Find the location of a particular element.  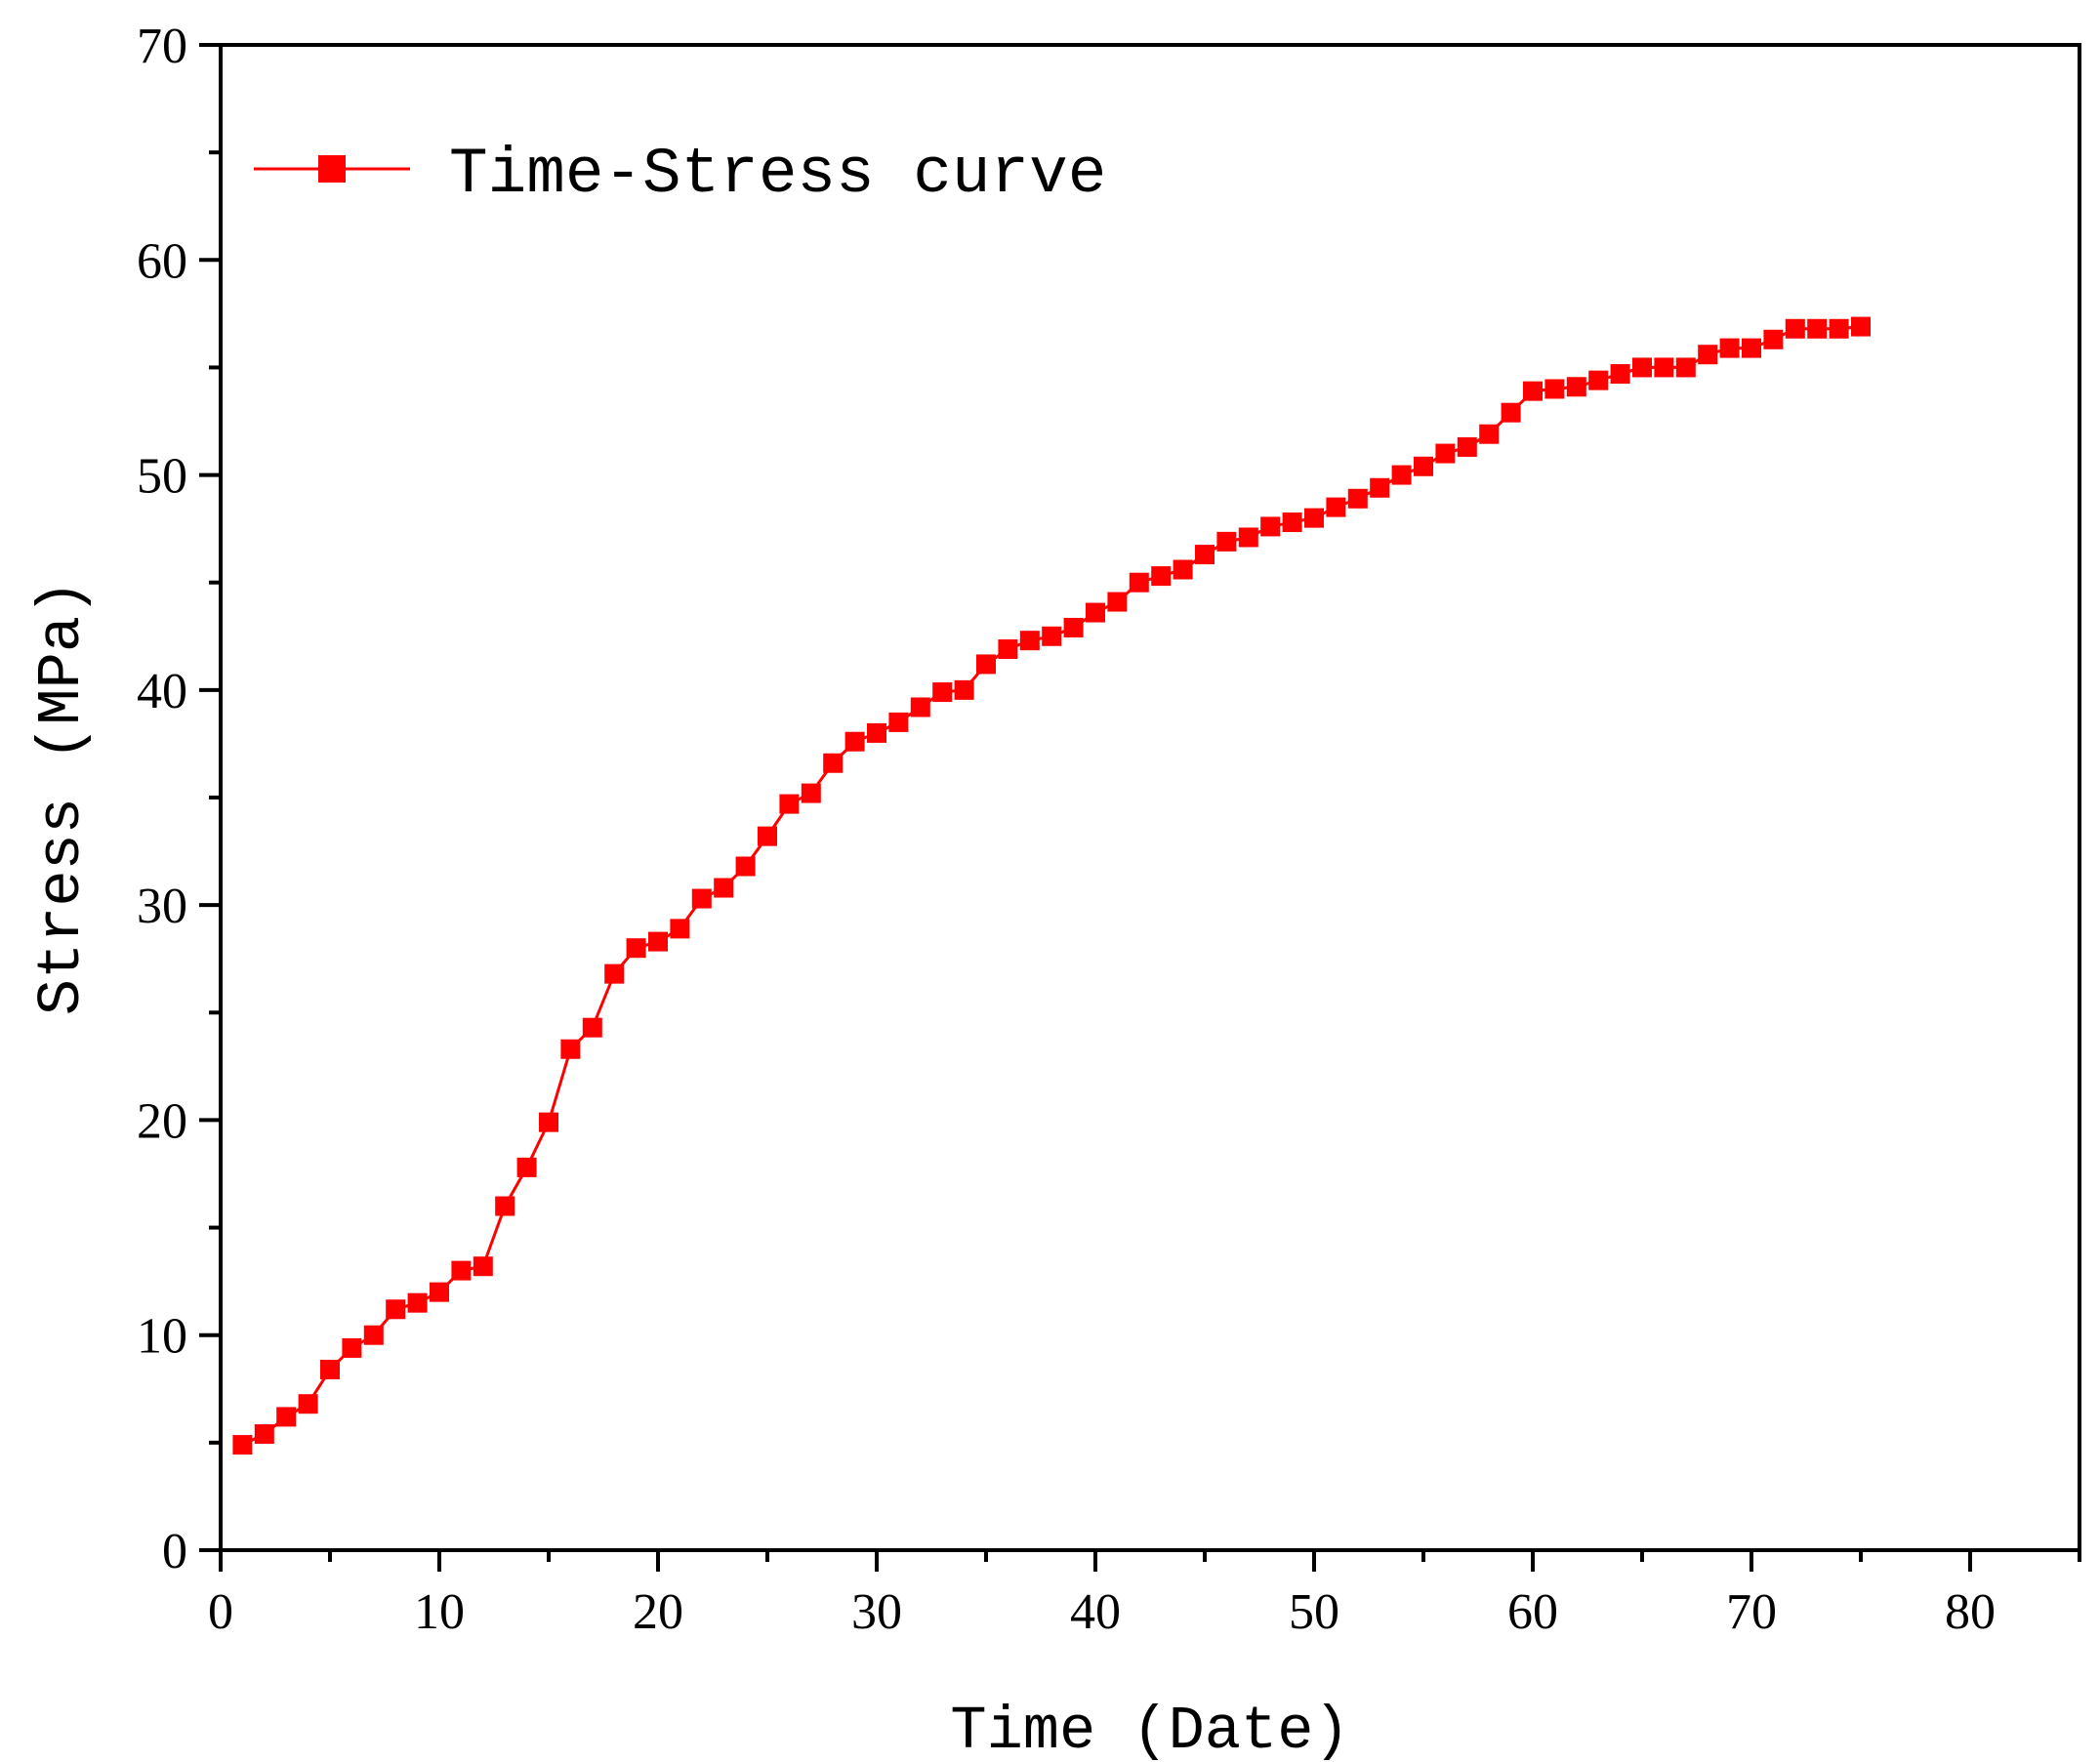

y-tick-label: 20 is located at coordinates (162, 1121).